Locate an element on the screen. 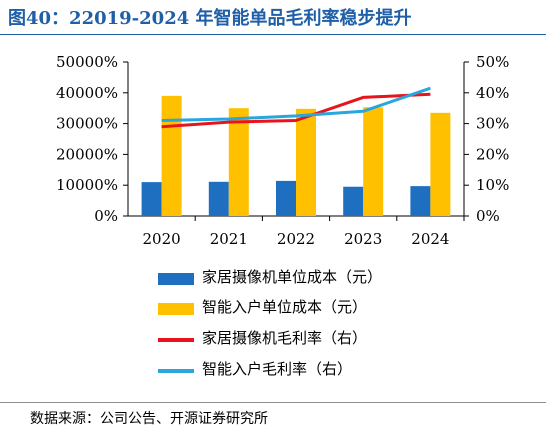 This screenshot has width=546, height=436. left-tick-label: 30000% is located at coordinates (87, 124).